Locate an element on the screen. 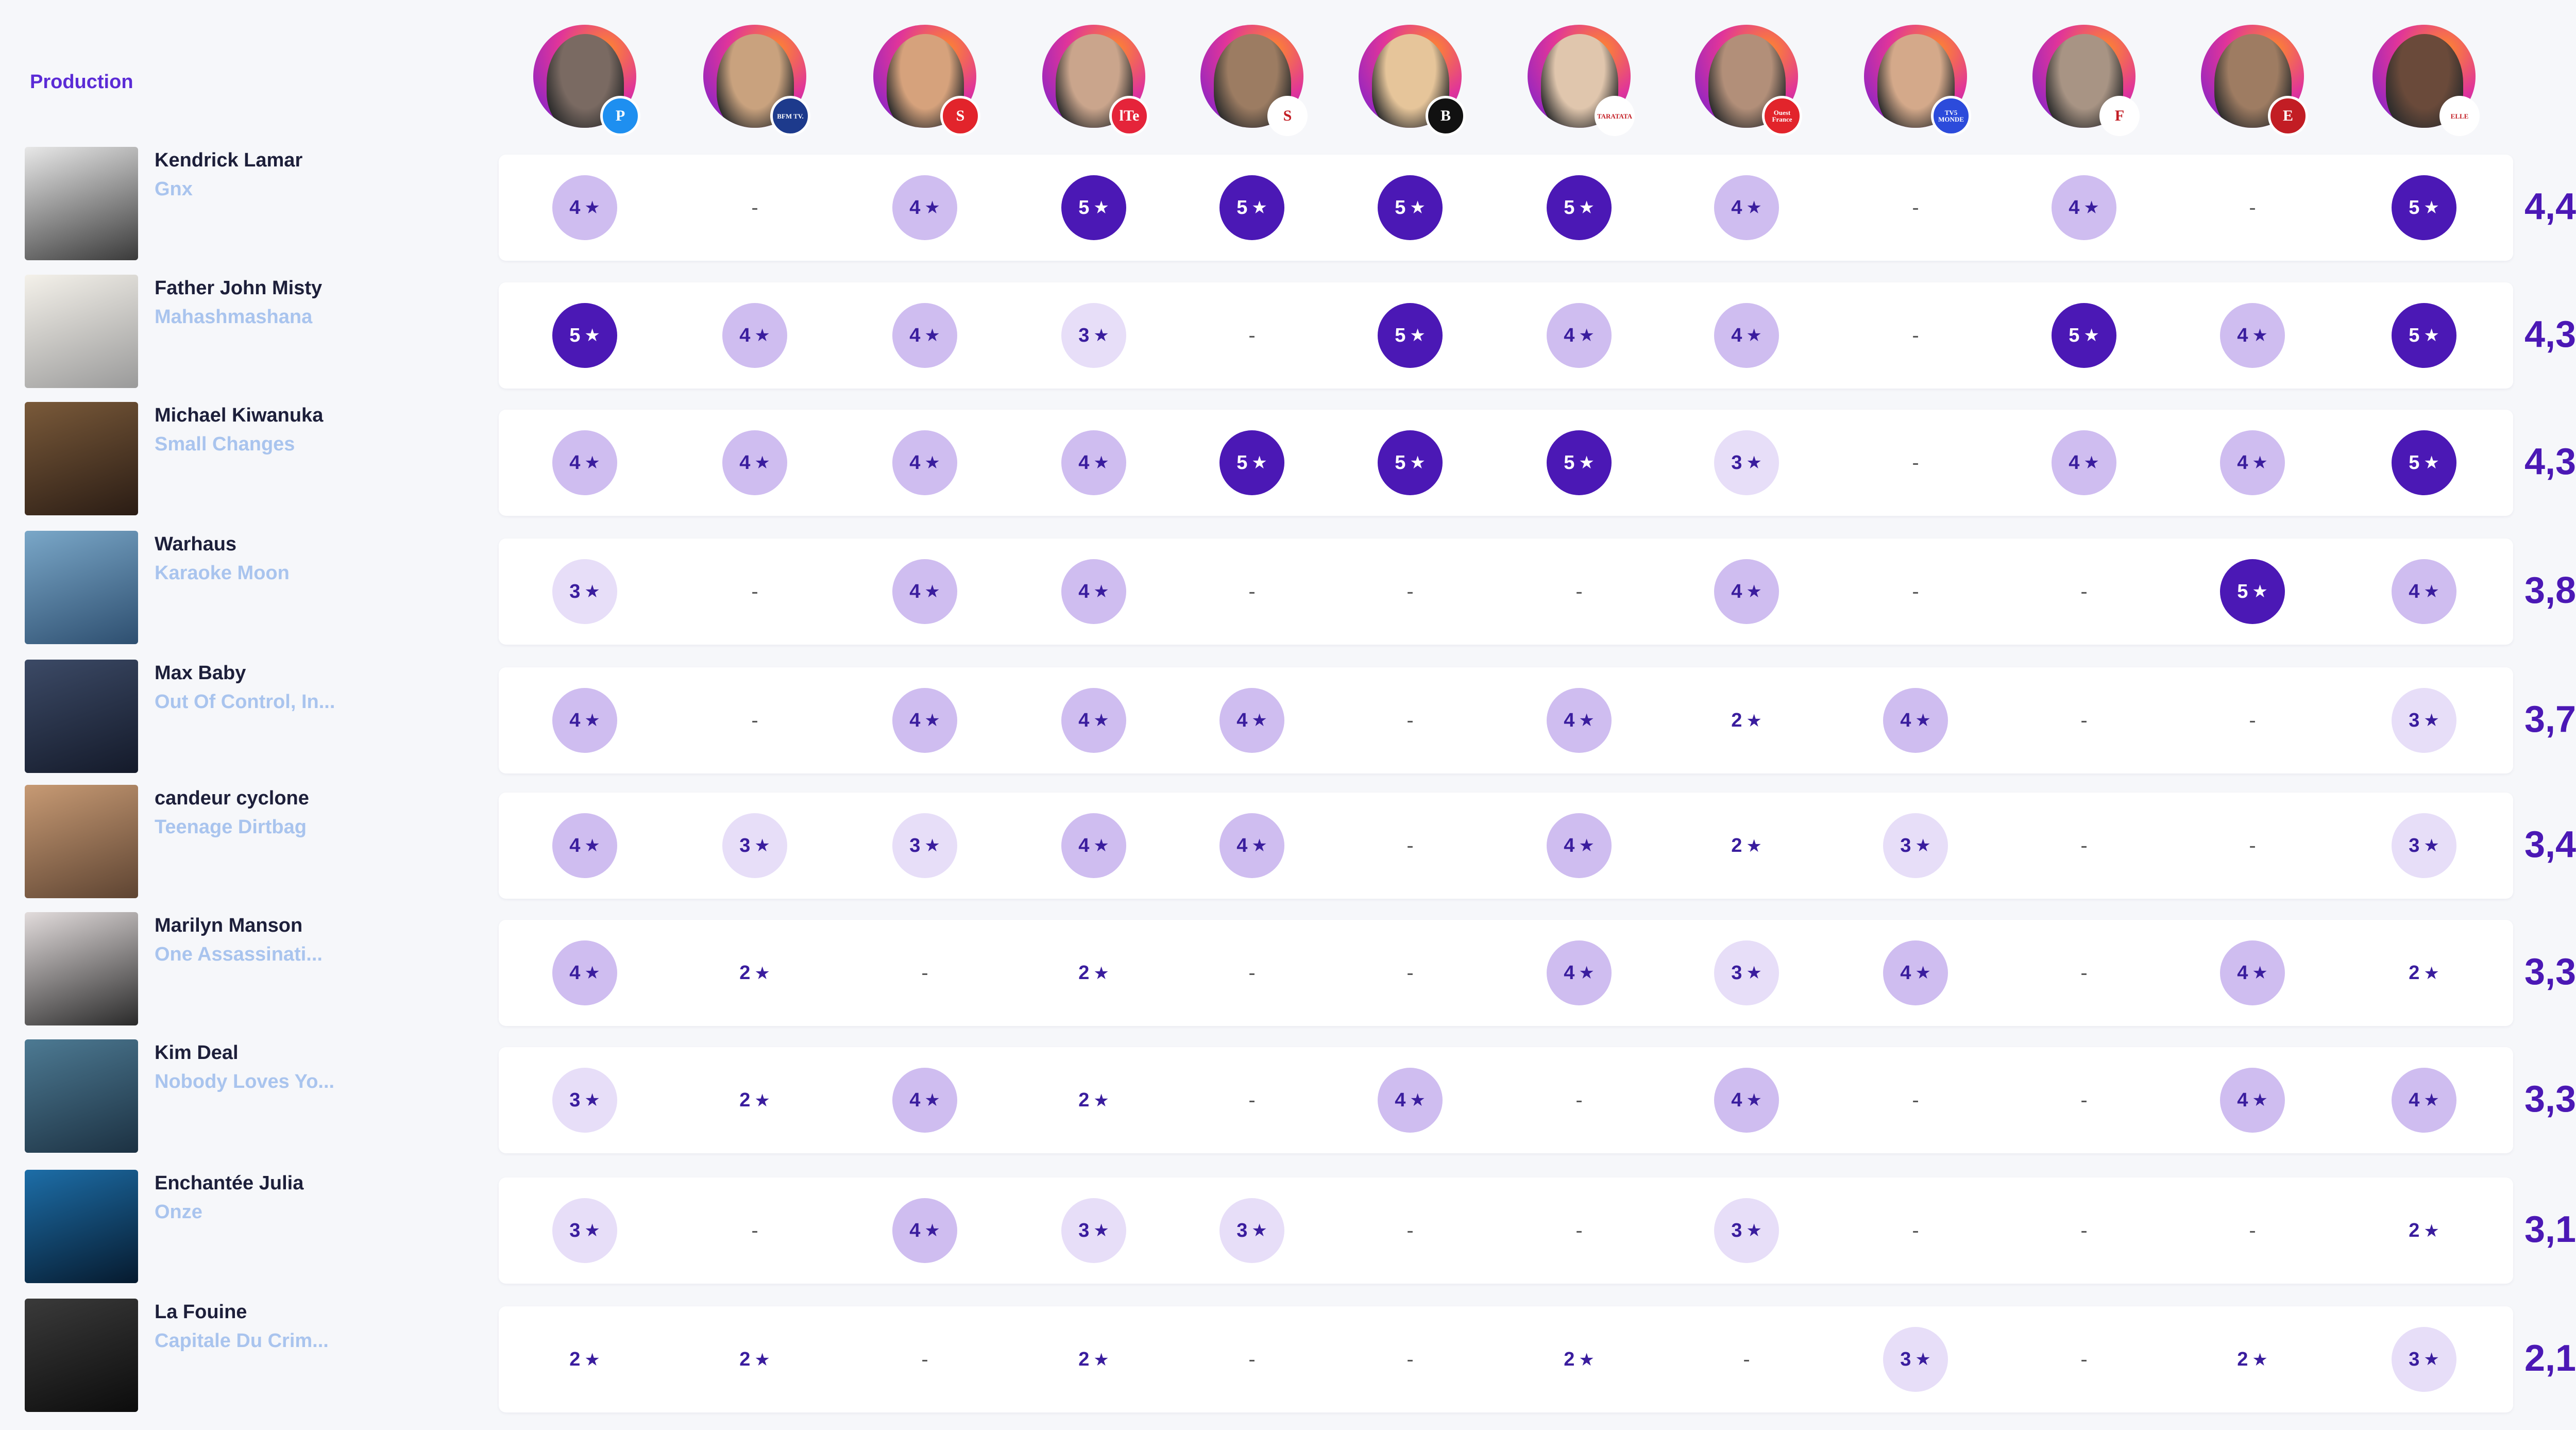  critic-avatar-2: BFM TV. is located at coordinates (757, 83).